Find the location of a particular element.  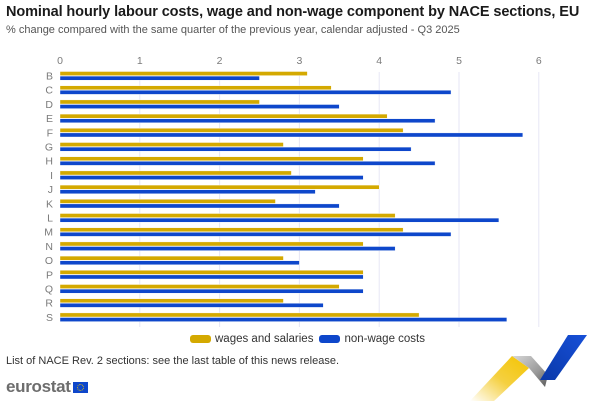

category-label: O is located at coordinates (49, 261).